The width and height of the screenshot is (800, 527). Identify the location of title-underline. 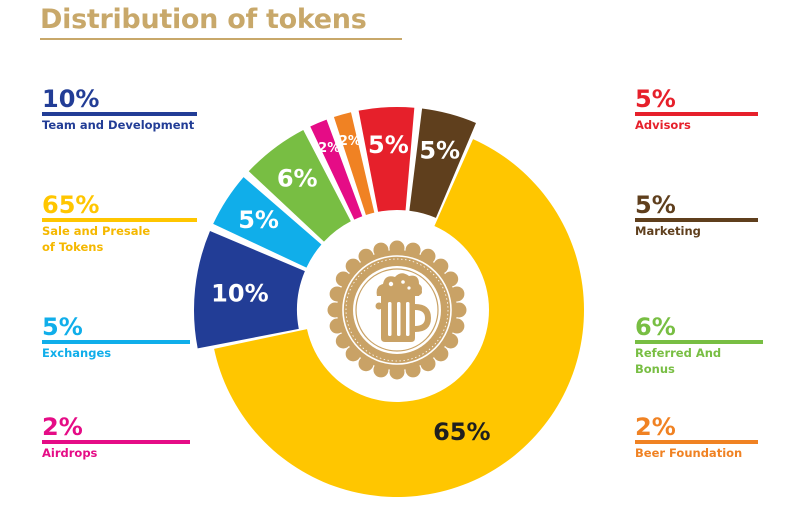
(221, 39).